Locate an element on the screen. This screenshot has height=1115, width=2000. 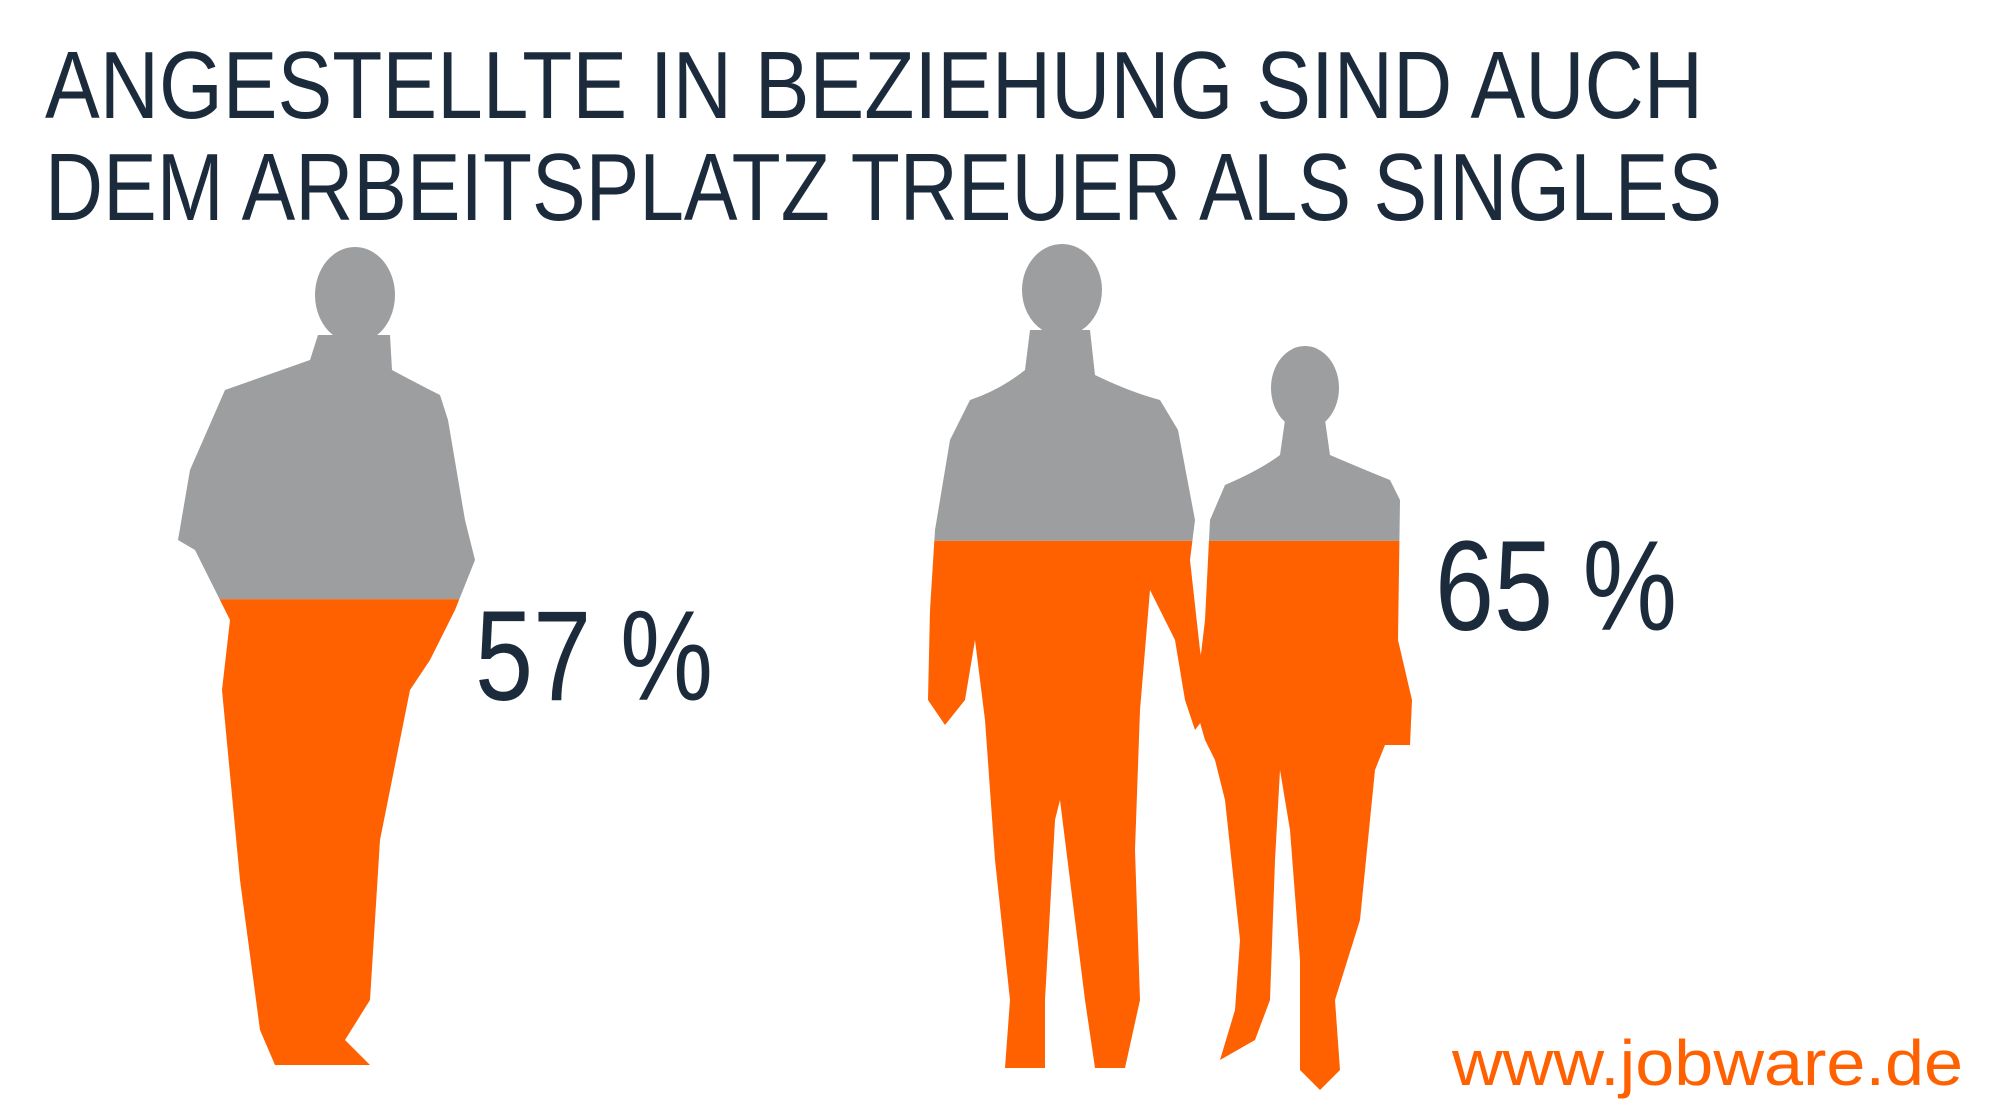
chart-title: DEM ARBEITSPLATZ TREUER ALS SINGLES is located at coordinates (883, 187).